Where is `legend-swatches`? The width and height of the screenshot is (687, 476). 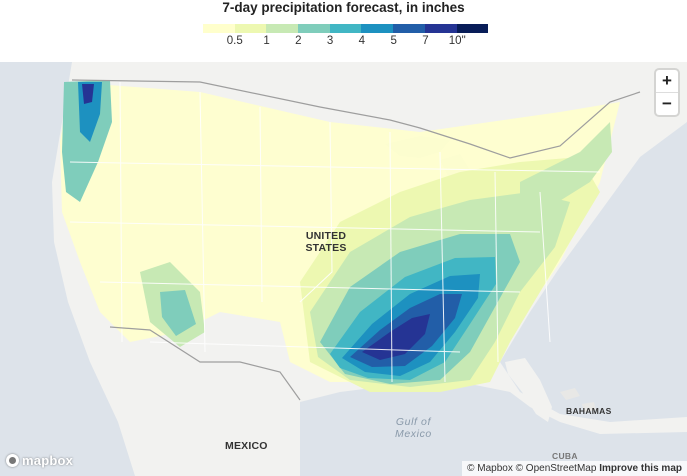 legend-swatches is located at coordinates (346, 28).